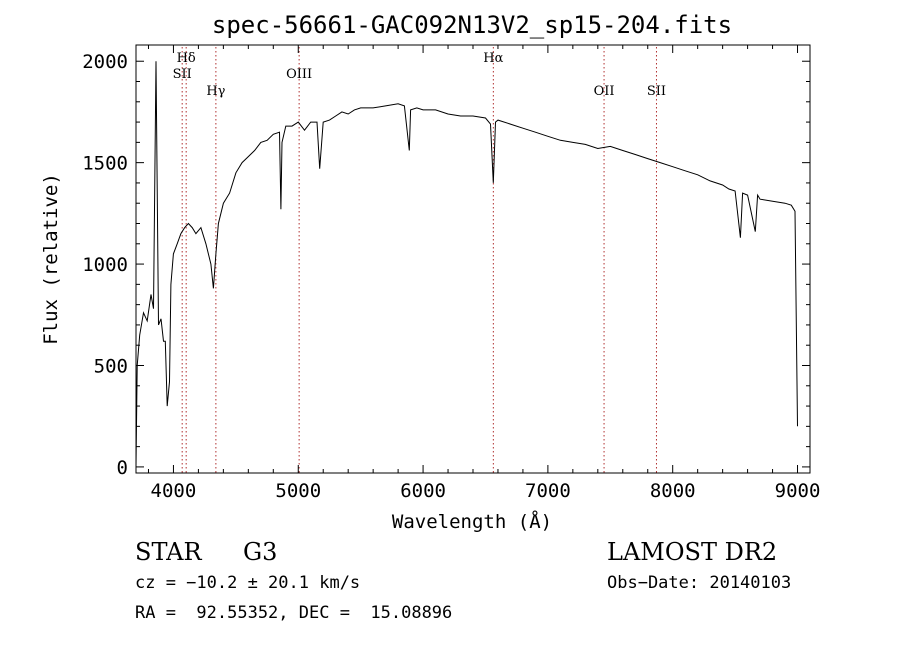 The height and width of the screenshot is (649, 900). I want to click on line-marker-label: Hδ, so click(186, 58).